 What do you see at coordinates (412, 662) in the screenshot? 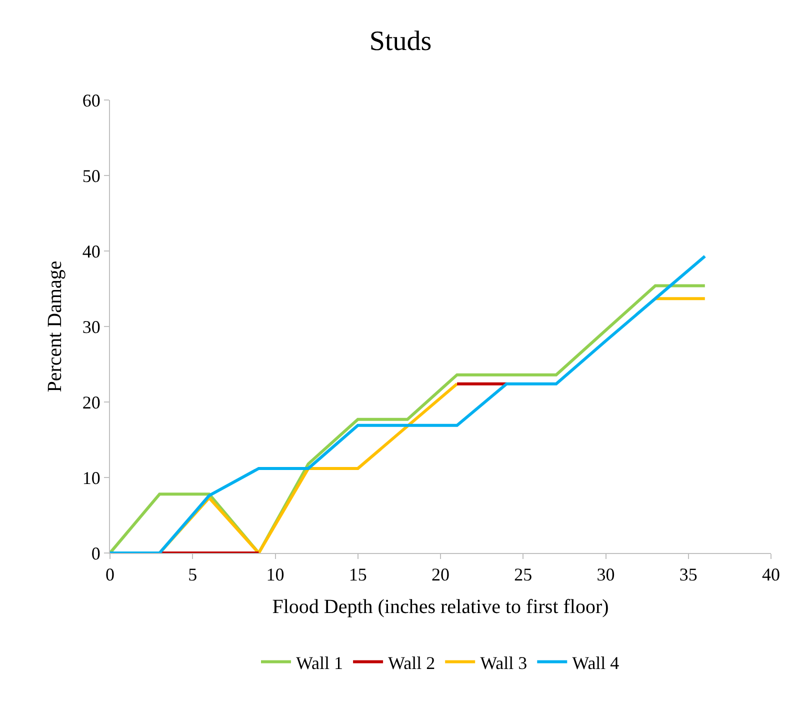
I see `legend-label: Wall 2` at bounding box center [412, 662].